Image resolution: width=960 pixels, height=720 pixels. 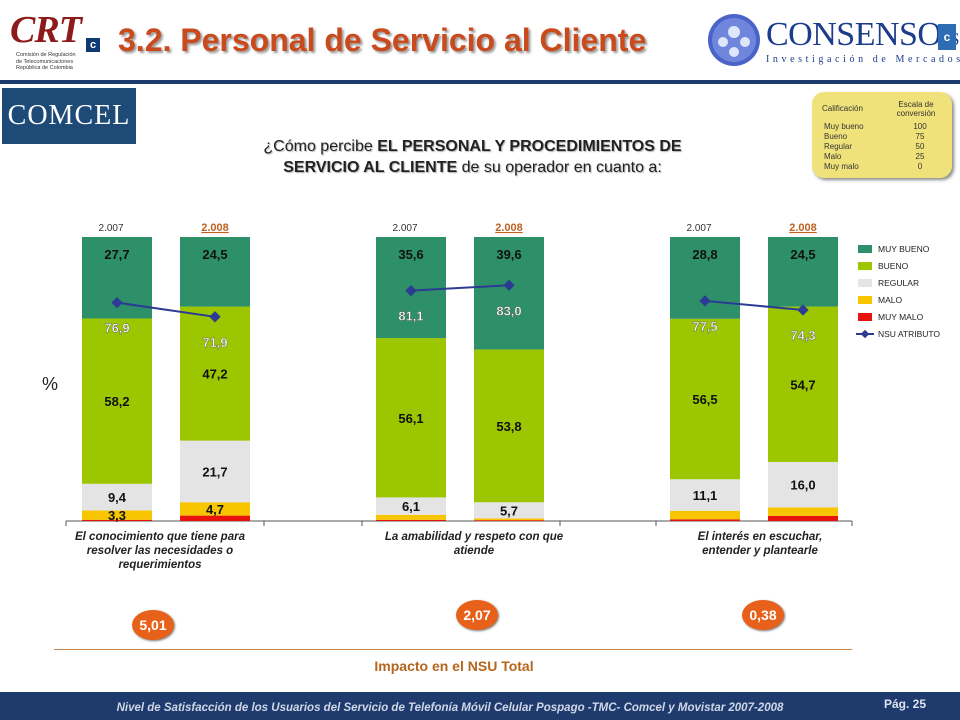 I want to click on data-label: 53,8, so click(x=508, y=426).